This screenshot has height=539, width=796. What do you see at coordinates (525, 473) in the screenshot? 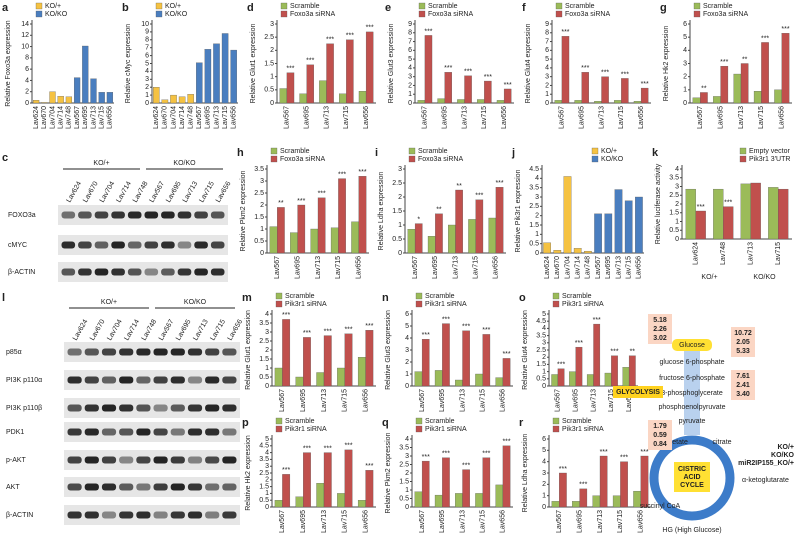
I see `y-axis-label: Relative Ldha expression` at bounding box center [525, 473].